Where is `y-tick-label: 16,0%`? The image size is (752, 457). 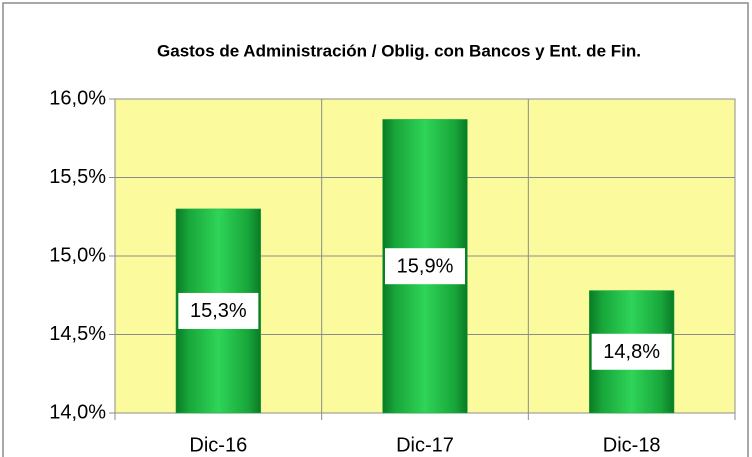
y-tick-label: 16,0% is located at coordinates (77, 98).